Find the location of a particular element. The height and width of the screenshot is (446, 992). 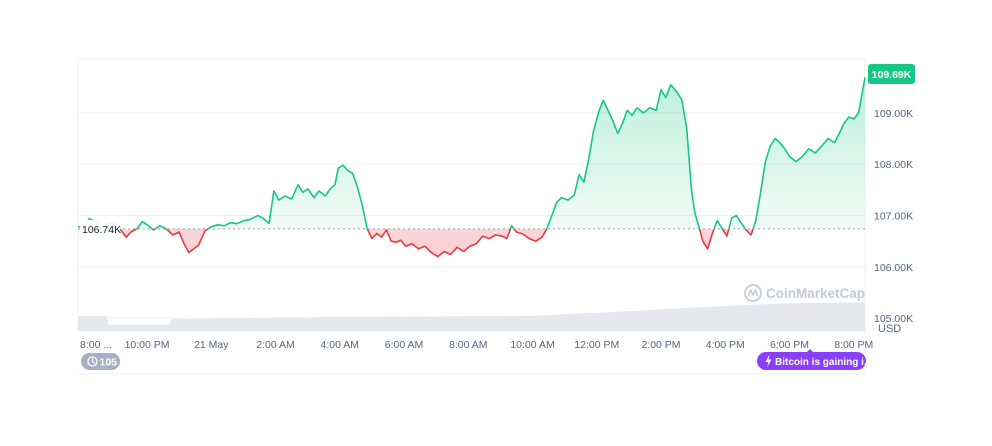

baseline-layer: 106.74K is located at coordinates (471, 228).